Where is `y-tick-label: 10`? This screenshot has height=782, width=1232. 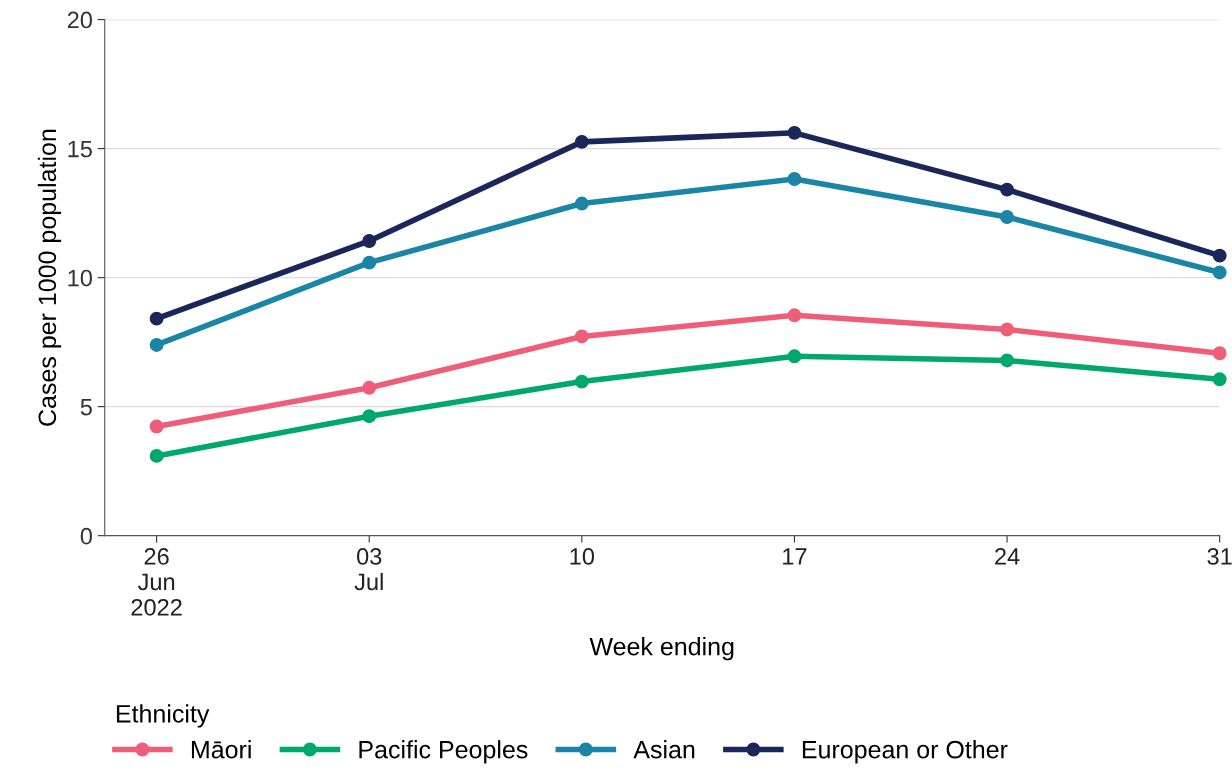
y-tick-label: 10 is located at coordinates (80, 278).